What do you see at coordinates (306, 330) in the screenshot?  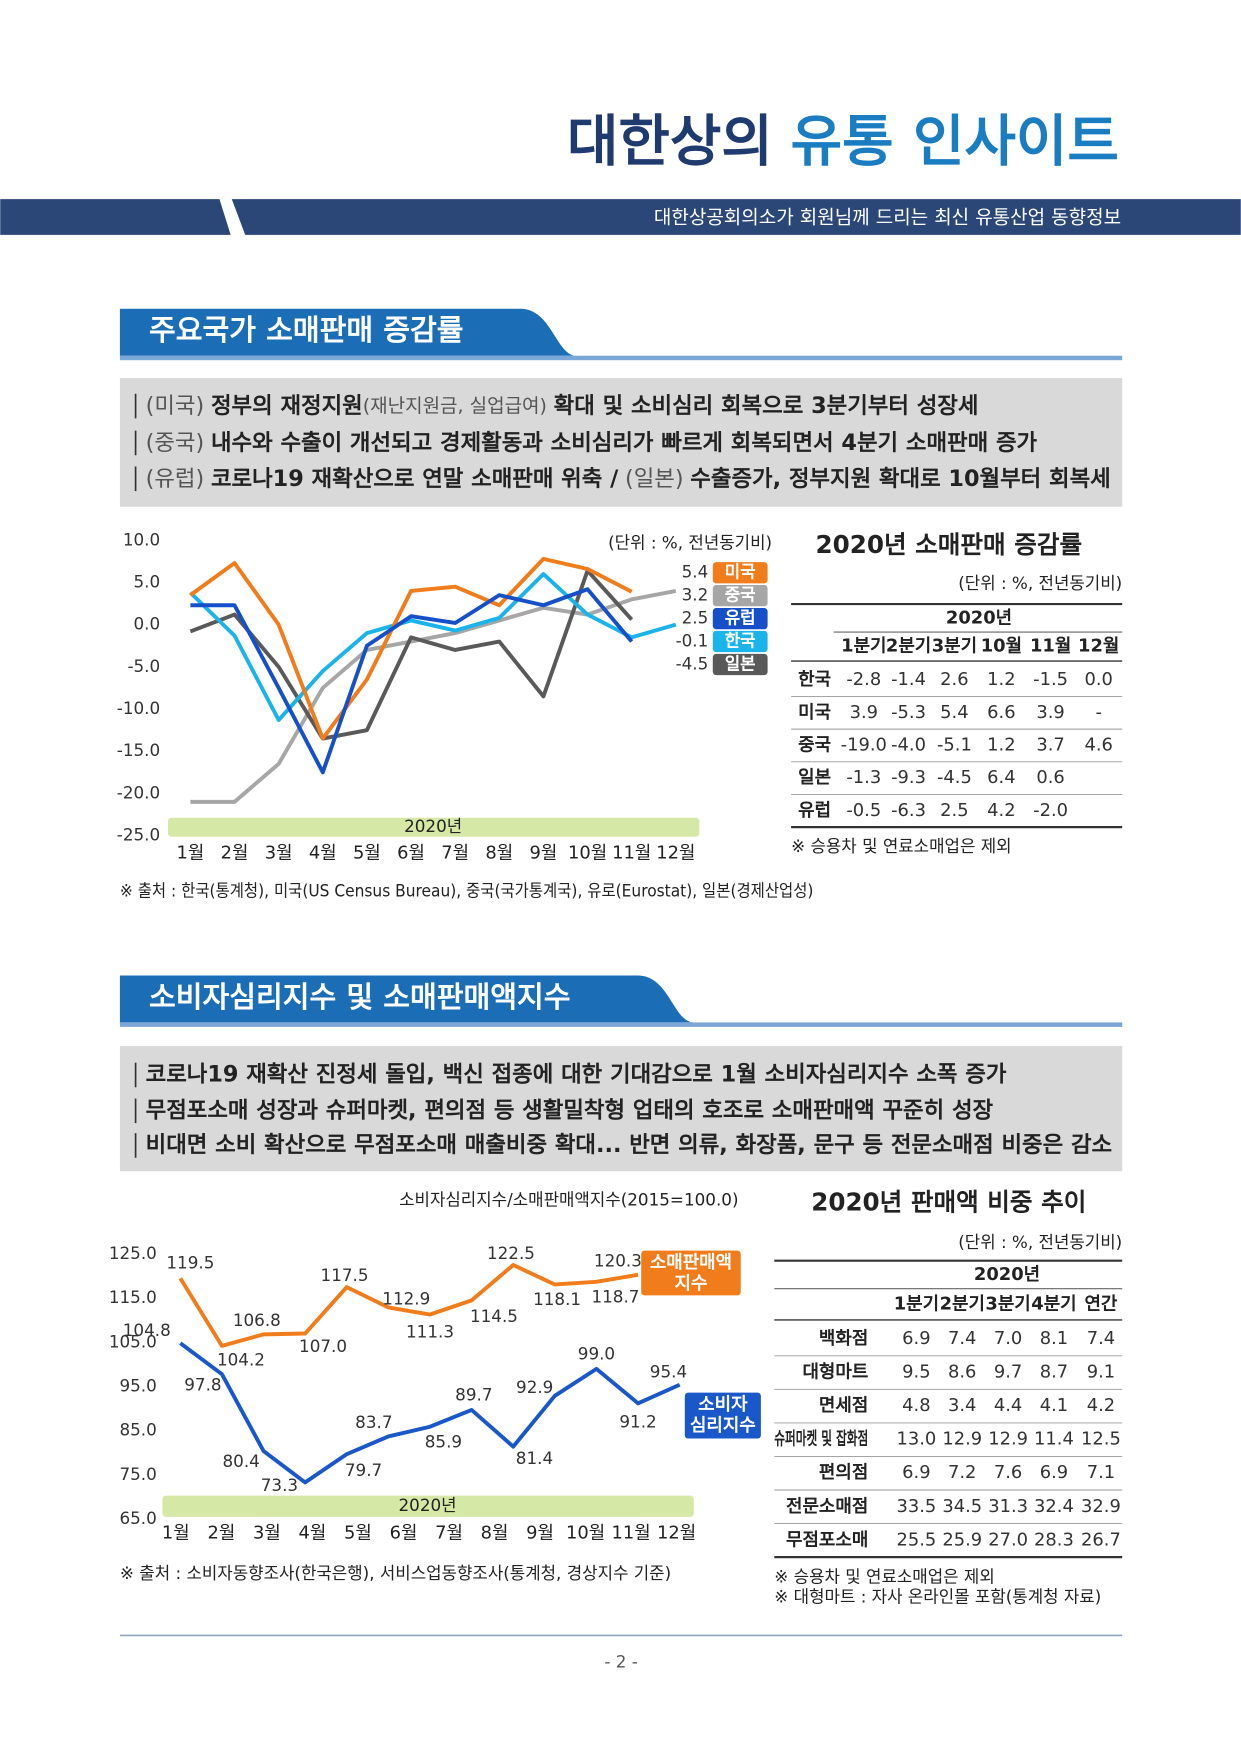 I see `section-title: 주요국가 소매판매 증감률` at bounding box center [306, 330].